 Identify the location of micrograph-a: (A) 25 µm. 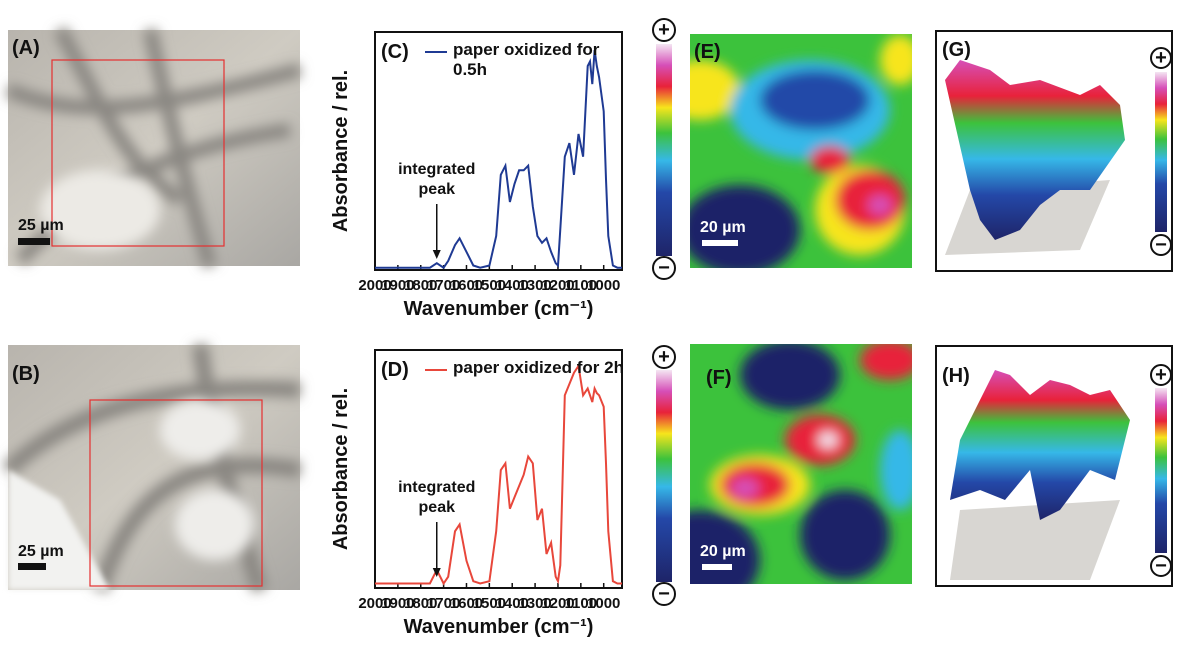
(153, 147).